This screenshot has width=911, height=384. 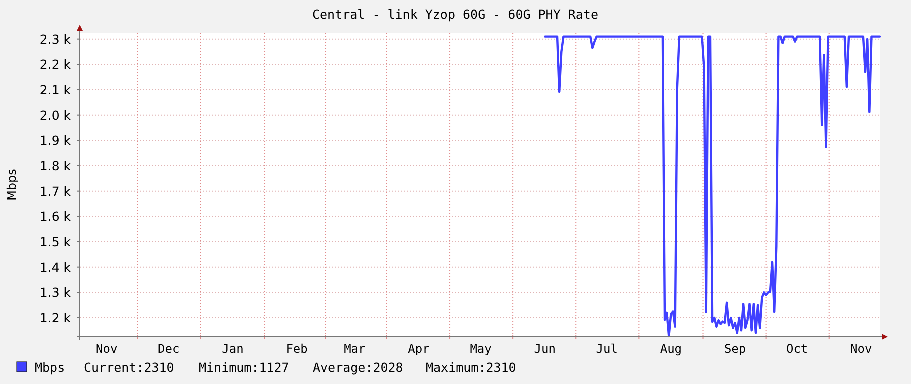 I want to click on y-tick-label: 2.1 k, so click(x=56, y=90).